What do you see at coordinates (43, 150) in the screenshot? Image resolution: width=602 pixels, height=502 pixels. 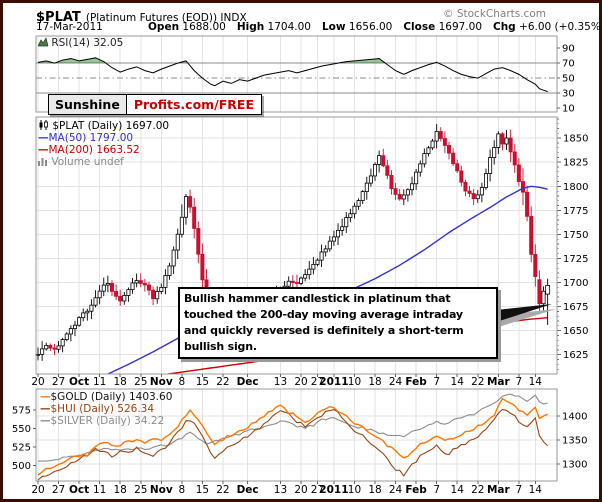 I see `ma200-swatch: —` at bounding box center [43, 150].